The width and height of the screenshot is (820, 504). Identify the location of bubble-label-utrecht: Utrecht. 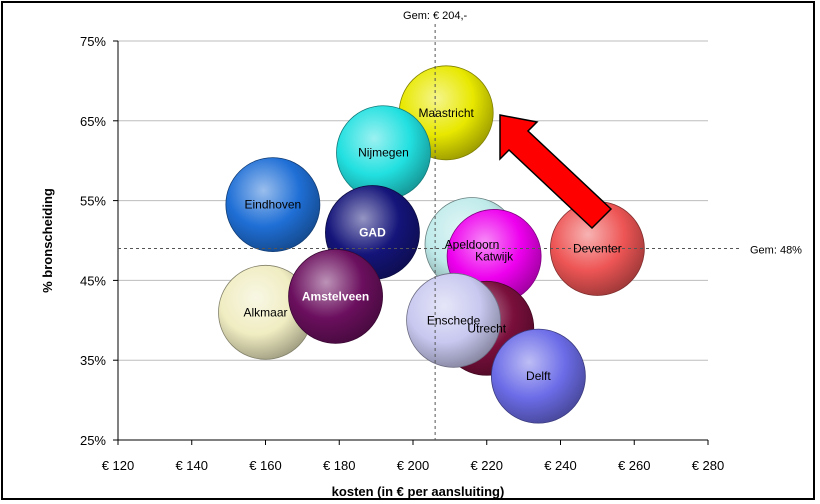
(486, 328).